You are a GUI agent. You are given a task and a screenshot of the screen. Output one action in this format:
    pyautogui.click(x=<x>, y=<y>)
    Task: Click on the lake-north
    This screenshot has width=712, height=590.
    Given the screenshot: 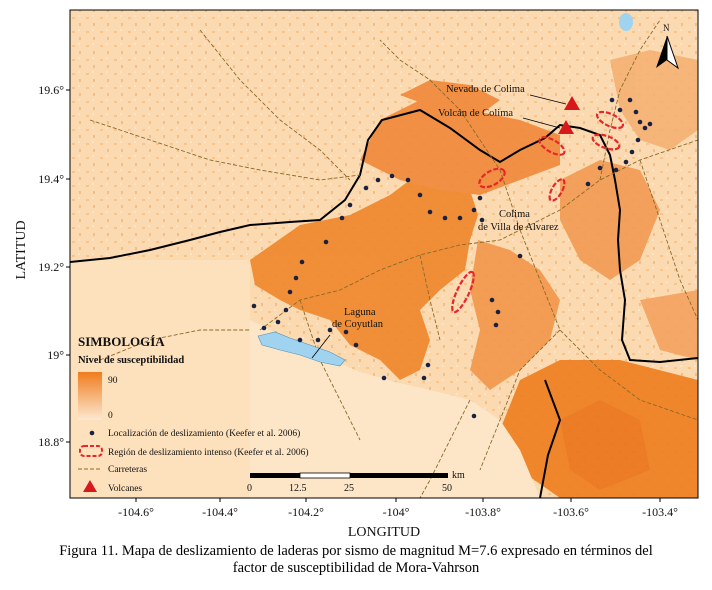 What is the action you would take?
    pyautogui.click(x=626, y=22)
    